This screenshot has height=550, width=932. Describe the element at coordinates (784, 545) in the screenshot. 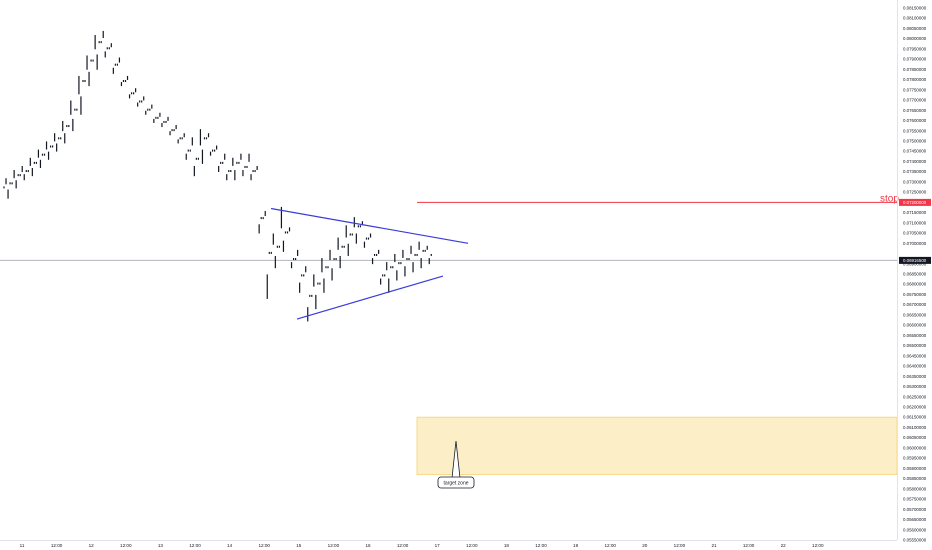

I see `time-tick-label: 22` at that location.